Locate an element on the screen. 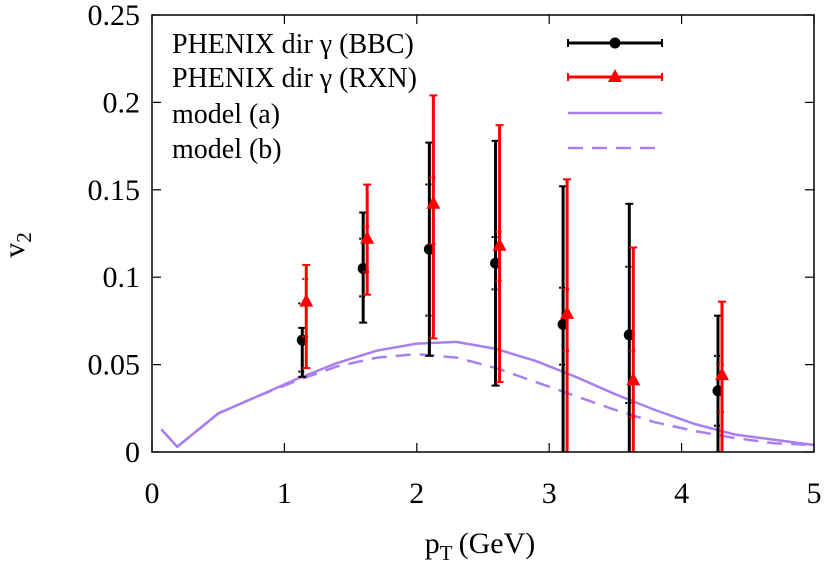  legend-circle-marker is located at coordinates (615, 43).